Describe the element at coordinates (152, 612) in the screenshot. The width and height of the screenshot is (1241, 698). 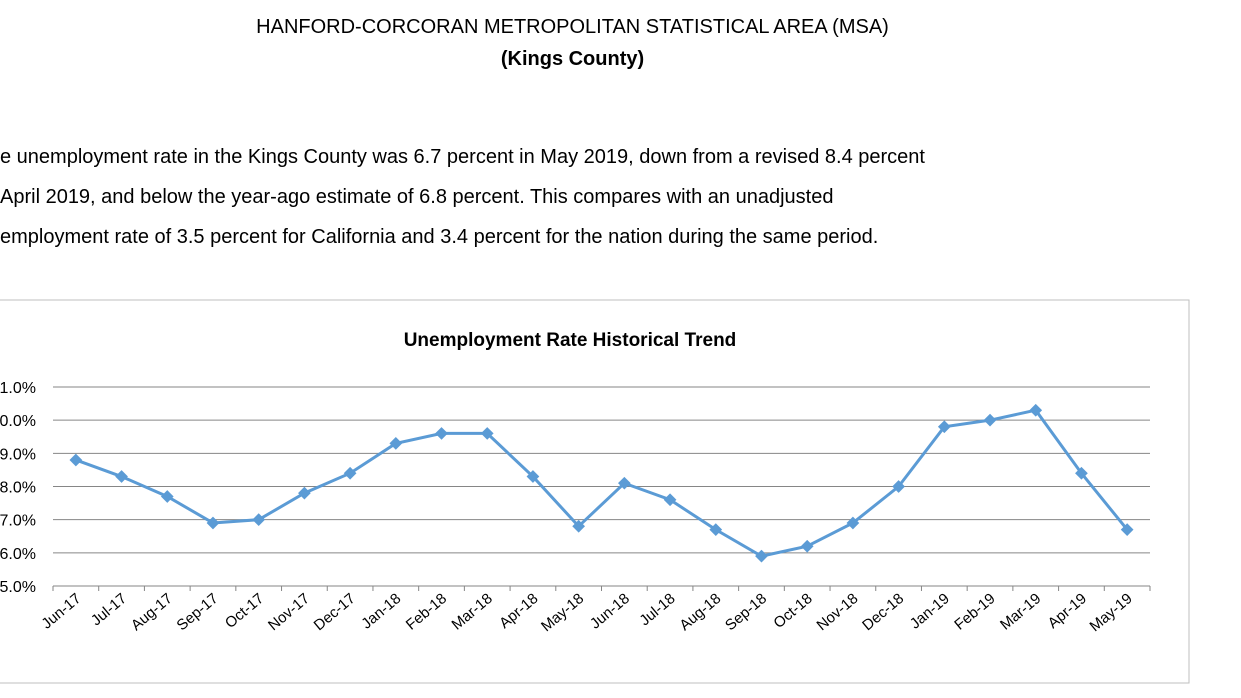
I see `x-tick-label: Aug-17` at that location.